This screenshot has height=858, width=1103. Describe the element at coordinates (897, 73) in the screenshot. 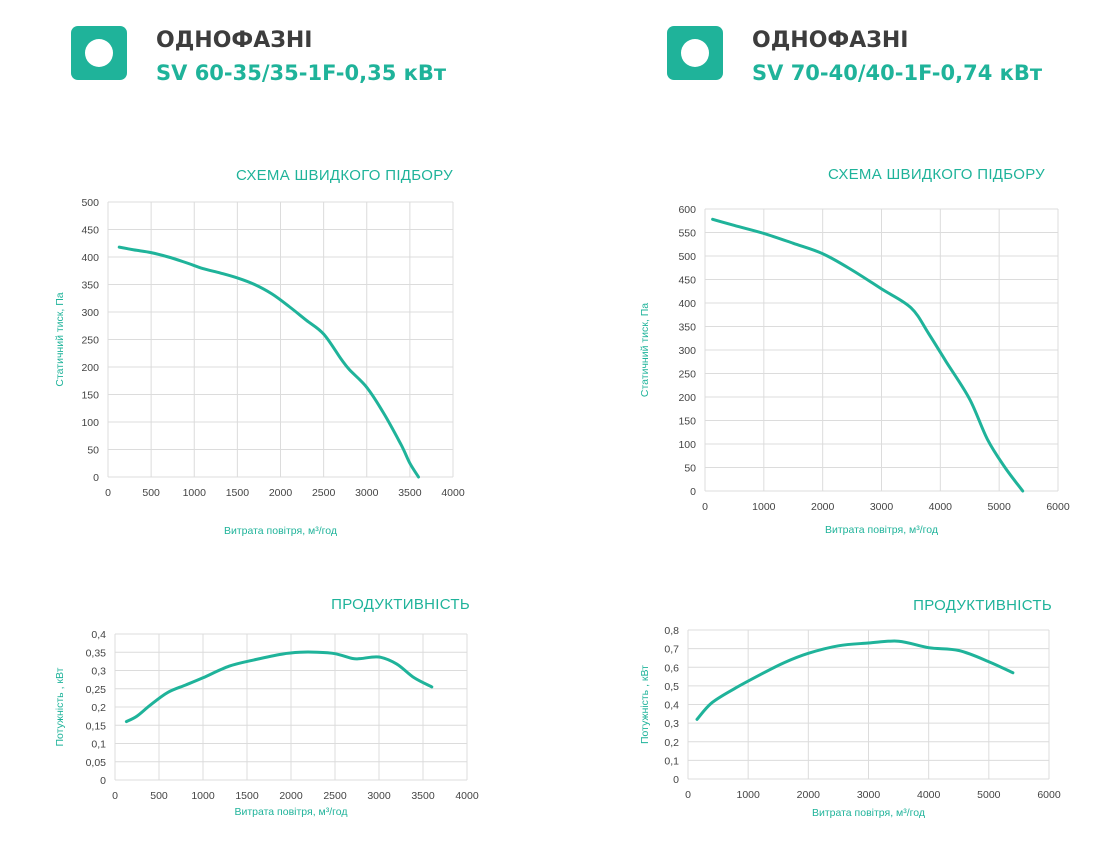

I see `header-subtitle-right: SV 70-40/40-1F-0,74 кВт` at that location.